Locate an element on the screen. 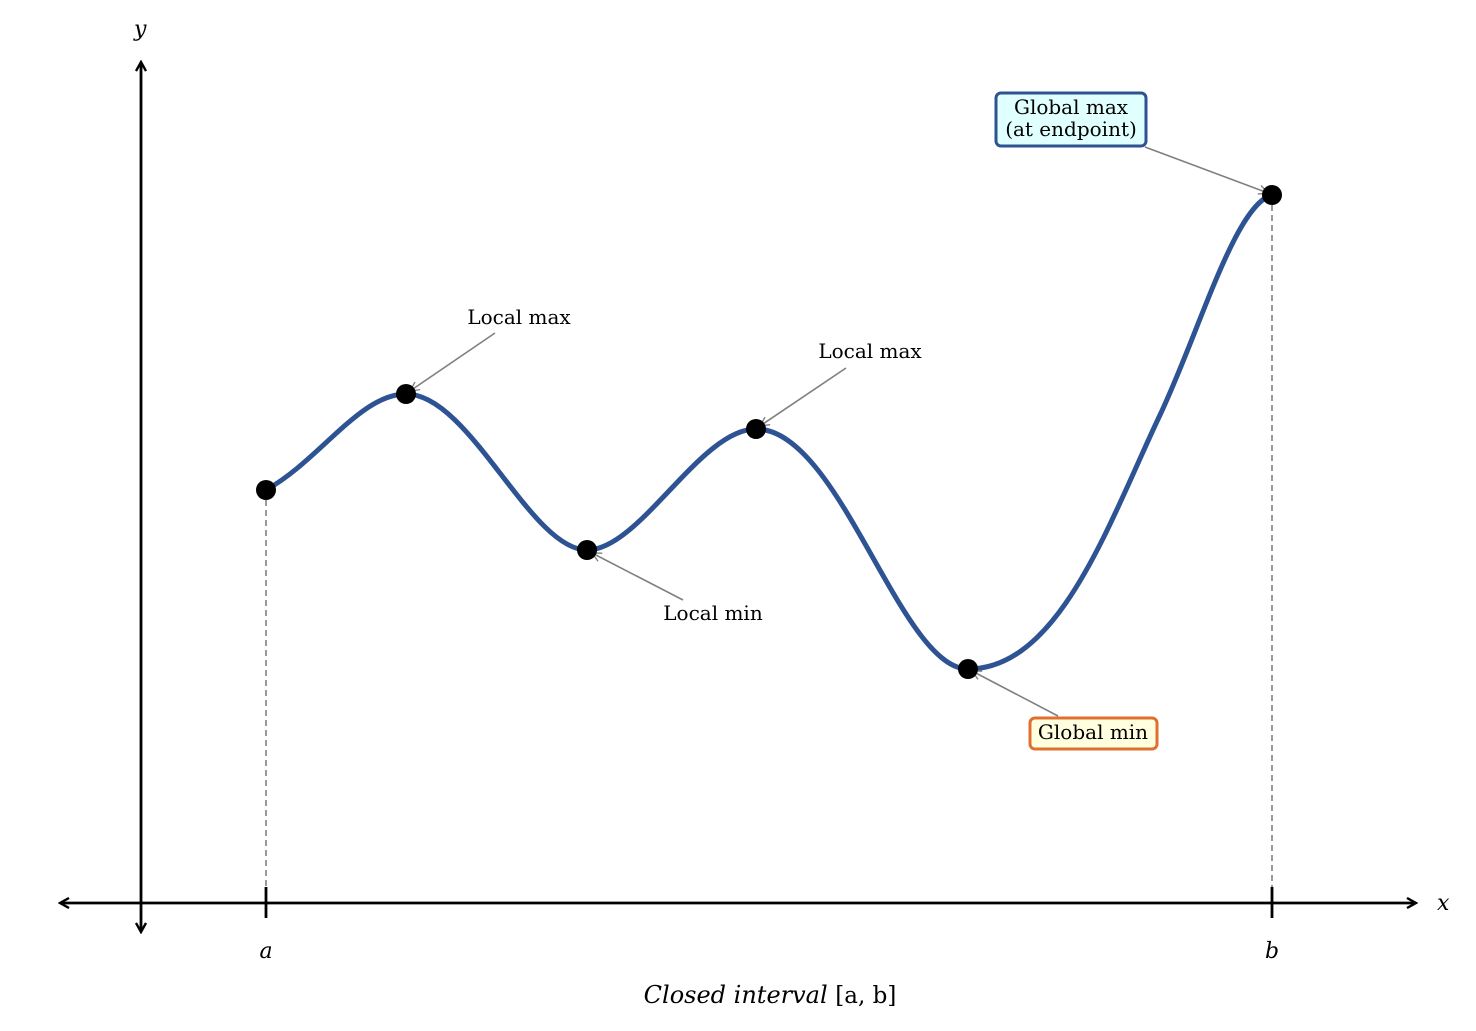 The width and height of the screenshot is (1476, 1031). label-global-min: Global min is located at coordinates (1093, 732).